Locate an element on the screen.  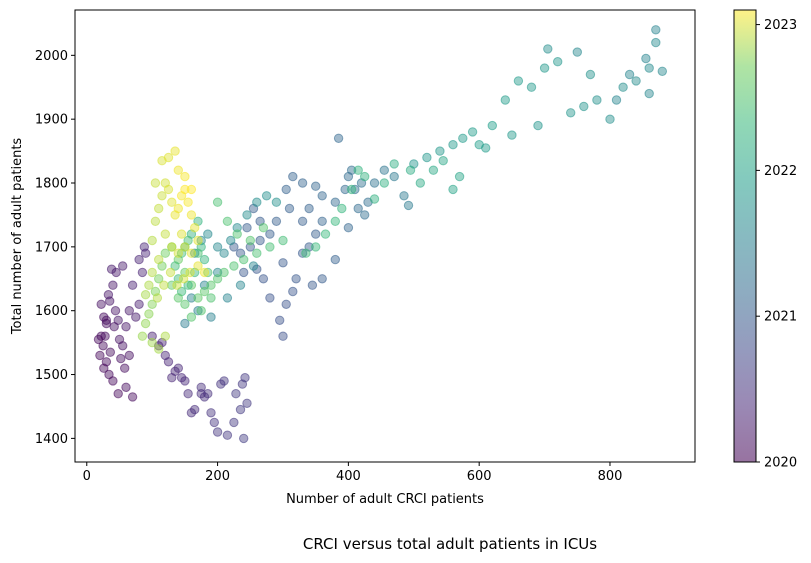
figure-caption: CRCI versus total adult patients in ICUs is located at coordinates (450, 544).